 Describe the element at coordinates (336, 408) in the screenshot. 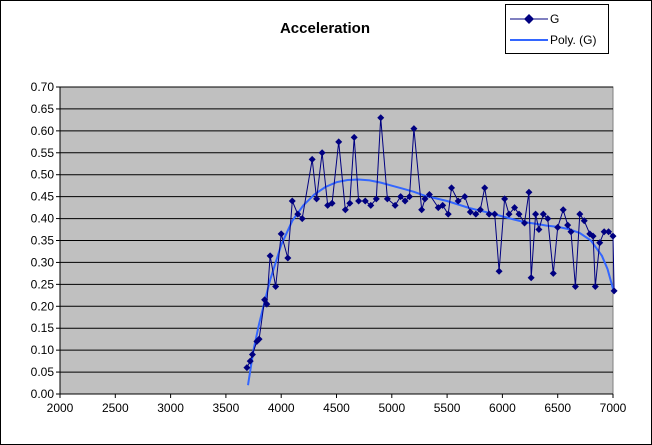

I see `x-tick-label: 4500` at that location.